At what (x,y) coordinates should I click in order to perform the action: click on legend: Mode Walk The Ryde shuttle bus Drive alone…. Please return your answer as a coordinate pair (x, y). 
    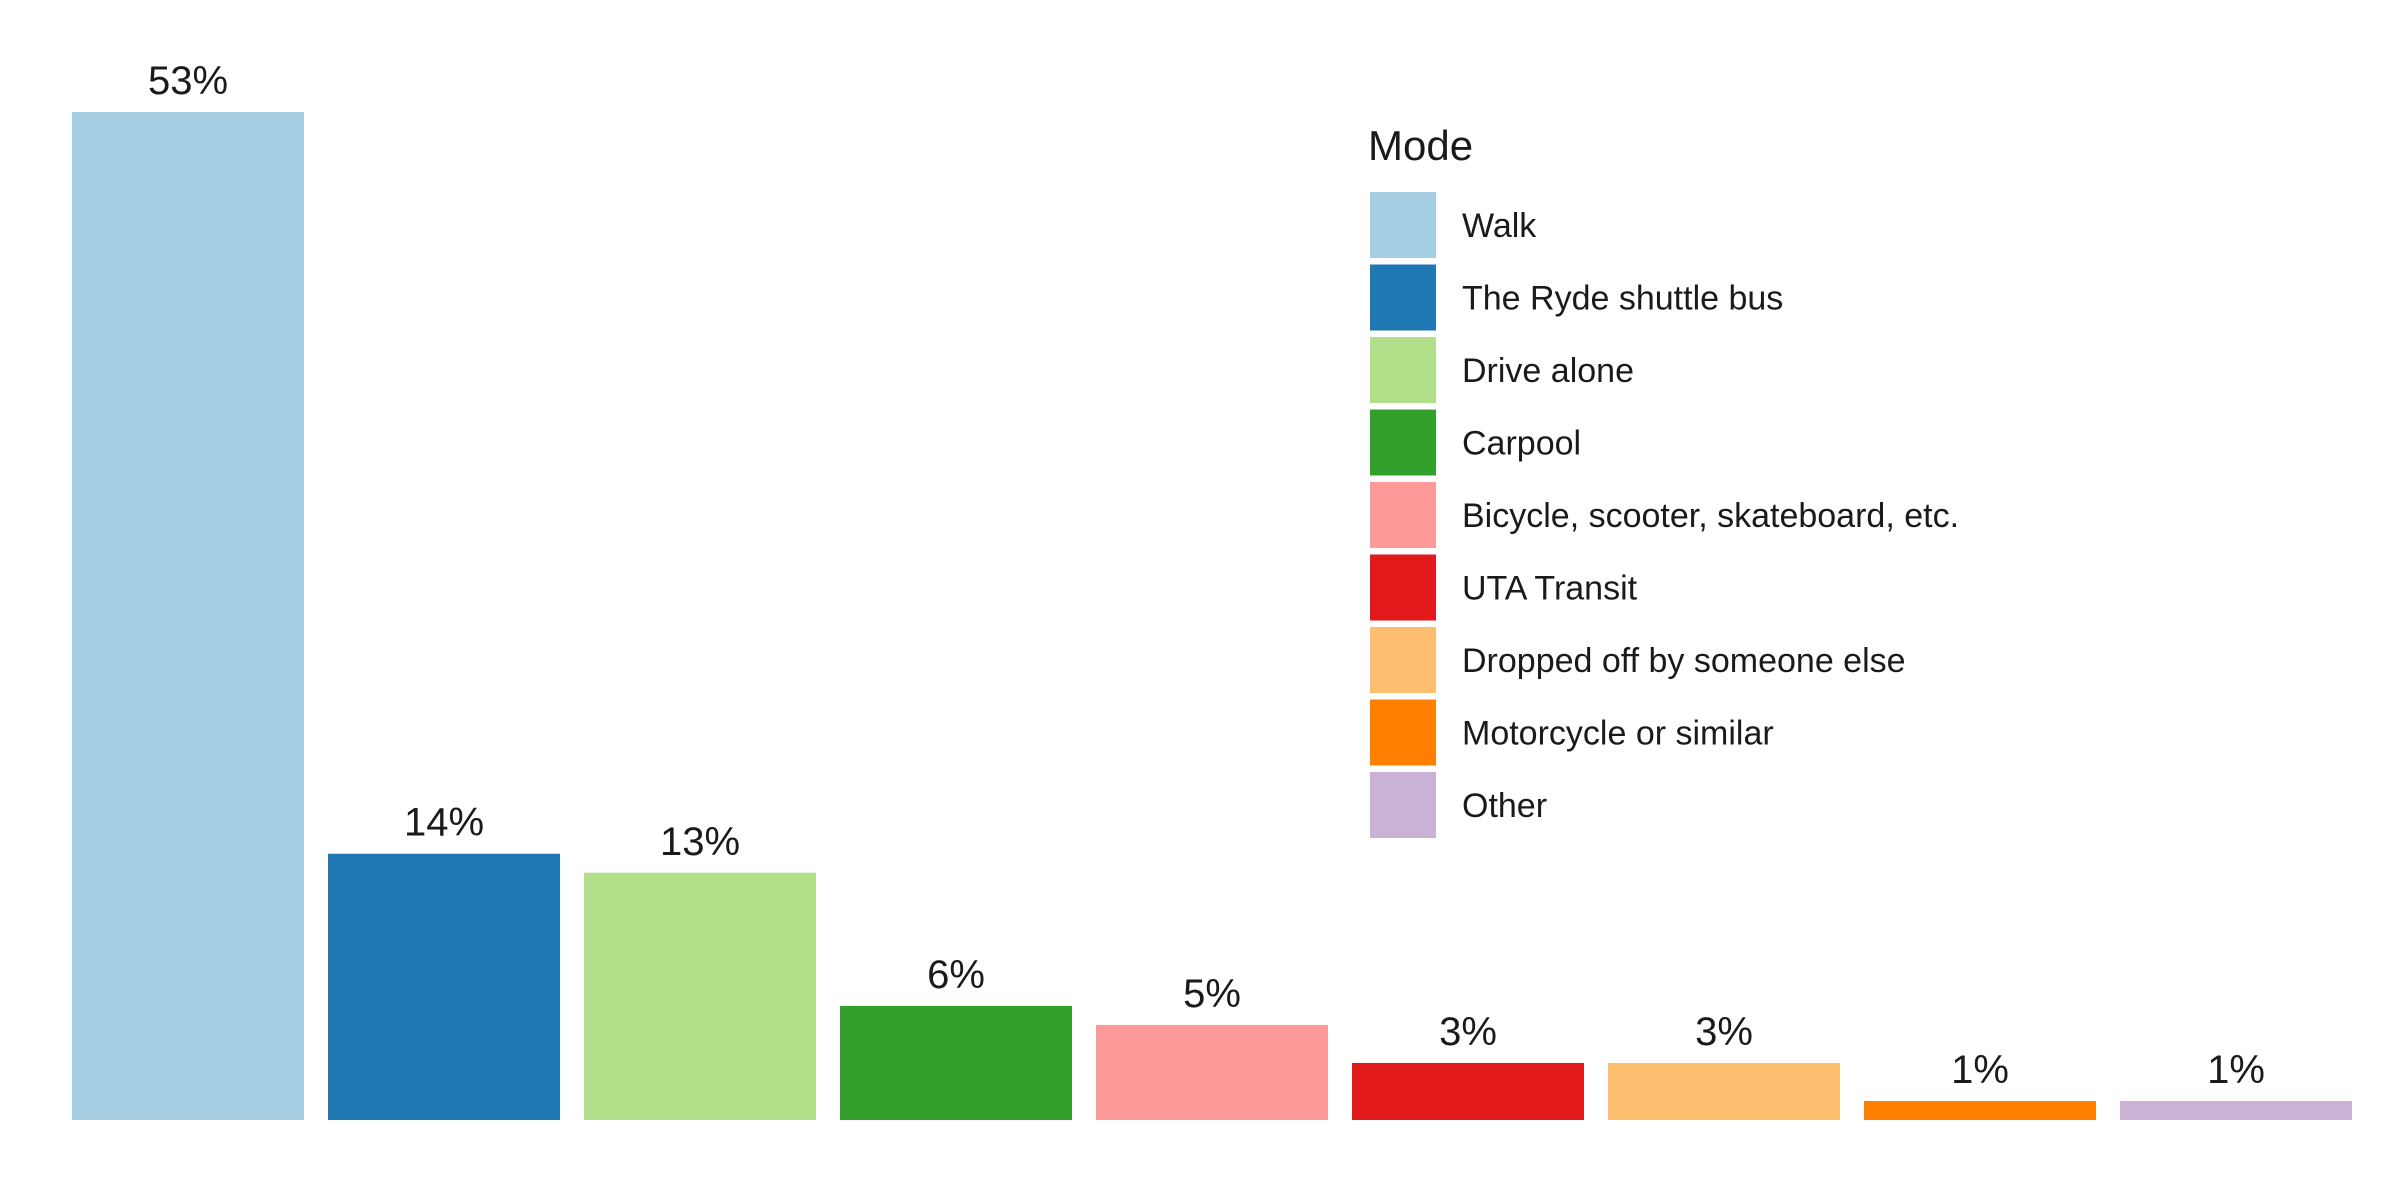
    Looking at the image, I should click on (1663, 480).